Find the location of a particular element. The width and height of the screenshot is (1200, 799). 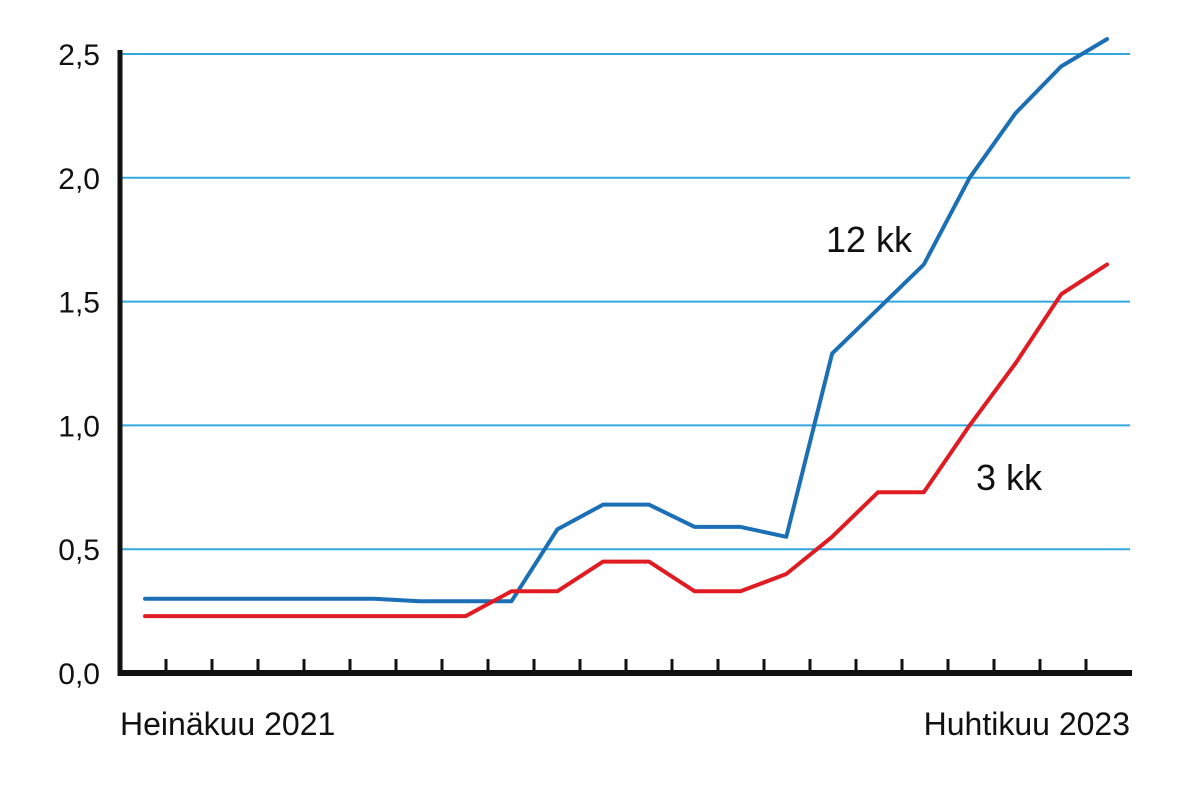

y-tick-label: 0,0 is located at coordinates (79, 674).